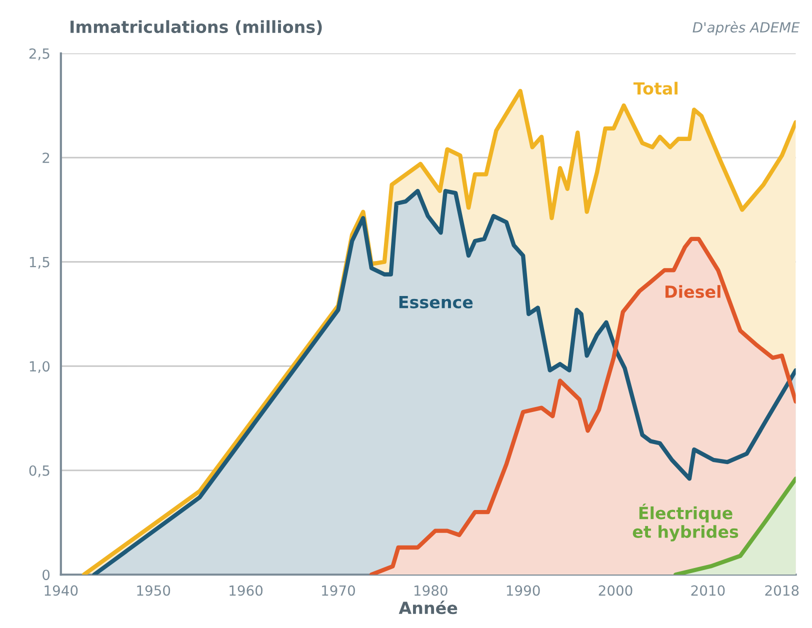  I want to click on y-tick-label: 1,0, so click(40, 367).